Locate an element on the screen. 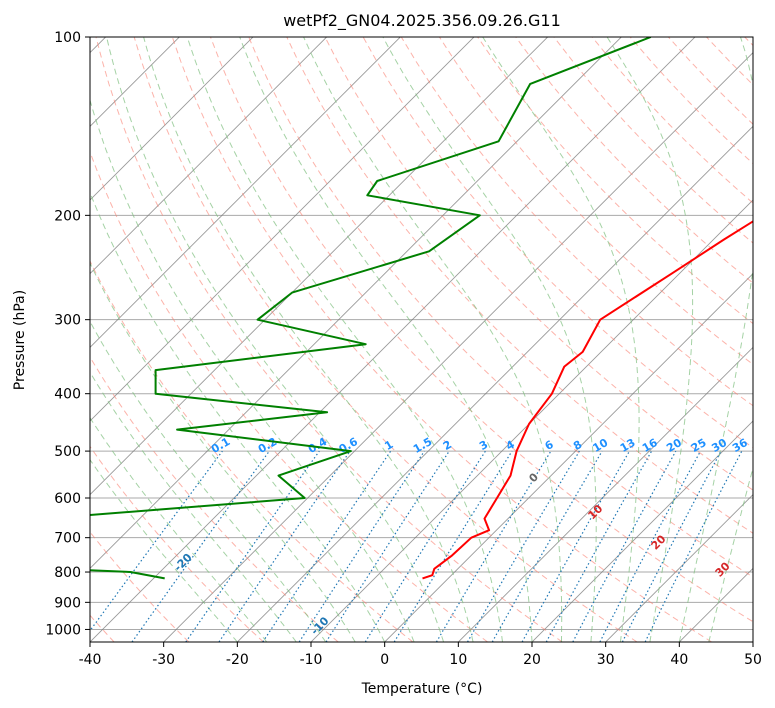  mixing-ratio-label: 25 is located at coordinates (699, 445).